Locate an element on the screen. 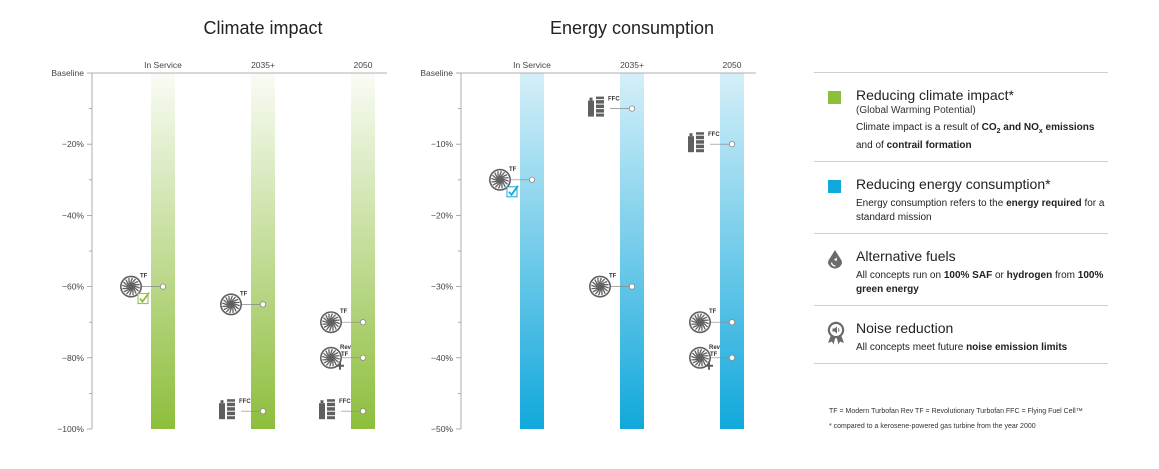 This screenshot has height=469, width=1159. category-label: In Service is located at coordinates (532, 65).